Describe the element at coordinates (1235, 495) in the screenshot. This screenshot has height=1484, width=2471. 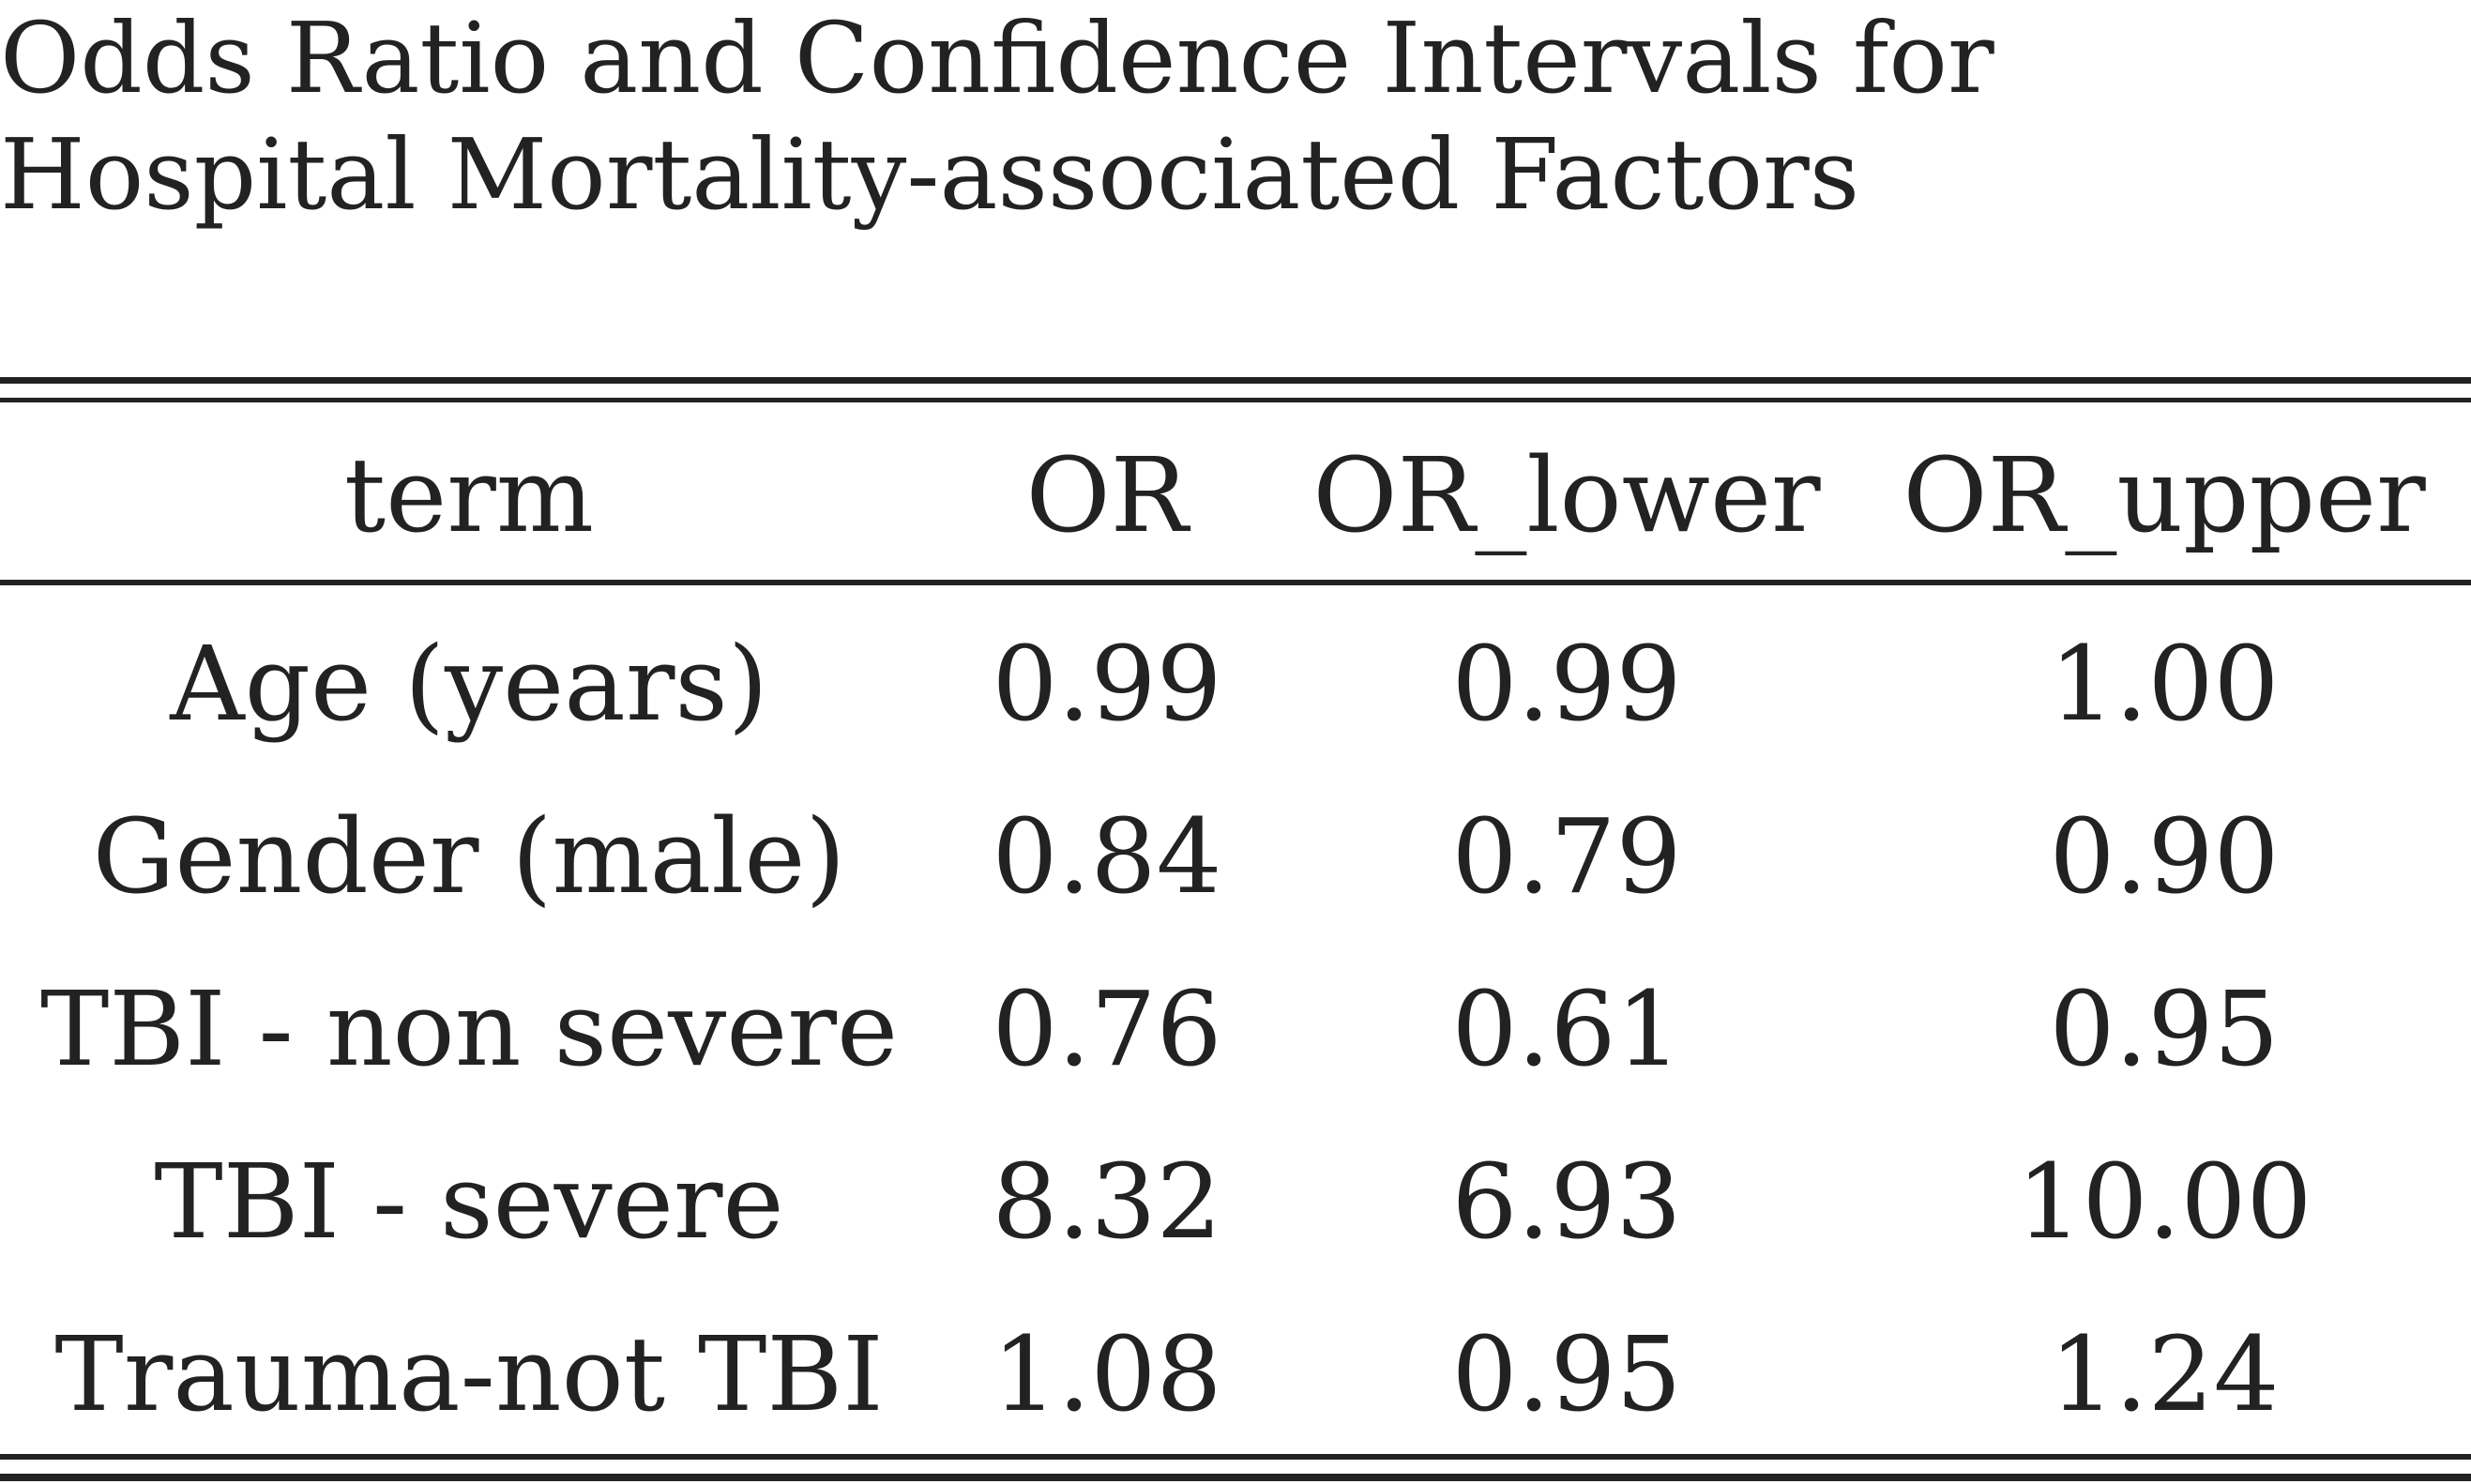
I see `header-row: term OR OR_lower OR_upper` at that location.